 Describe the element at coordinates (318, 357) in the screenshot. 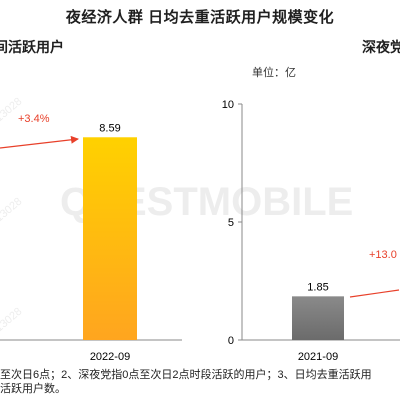

I see `x-tick-label: 2021-09` at that location.